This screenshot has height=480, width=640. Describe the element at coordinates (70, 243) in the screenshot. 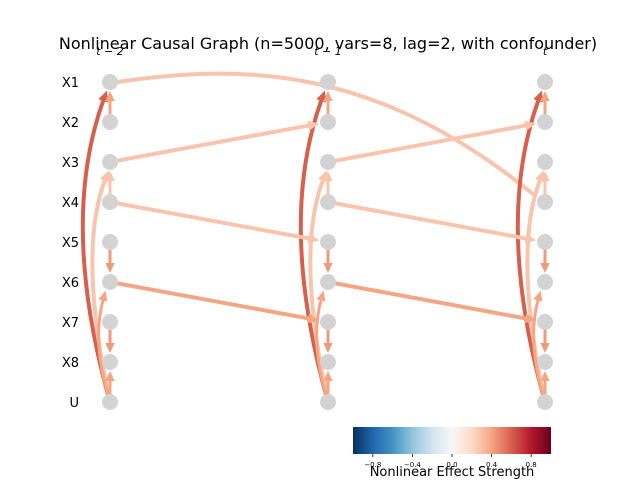

I see `variable-label: X5` at that location.